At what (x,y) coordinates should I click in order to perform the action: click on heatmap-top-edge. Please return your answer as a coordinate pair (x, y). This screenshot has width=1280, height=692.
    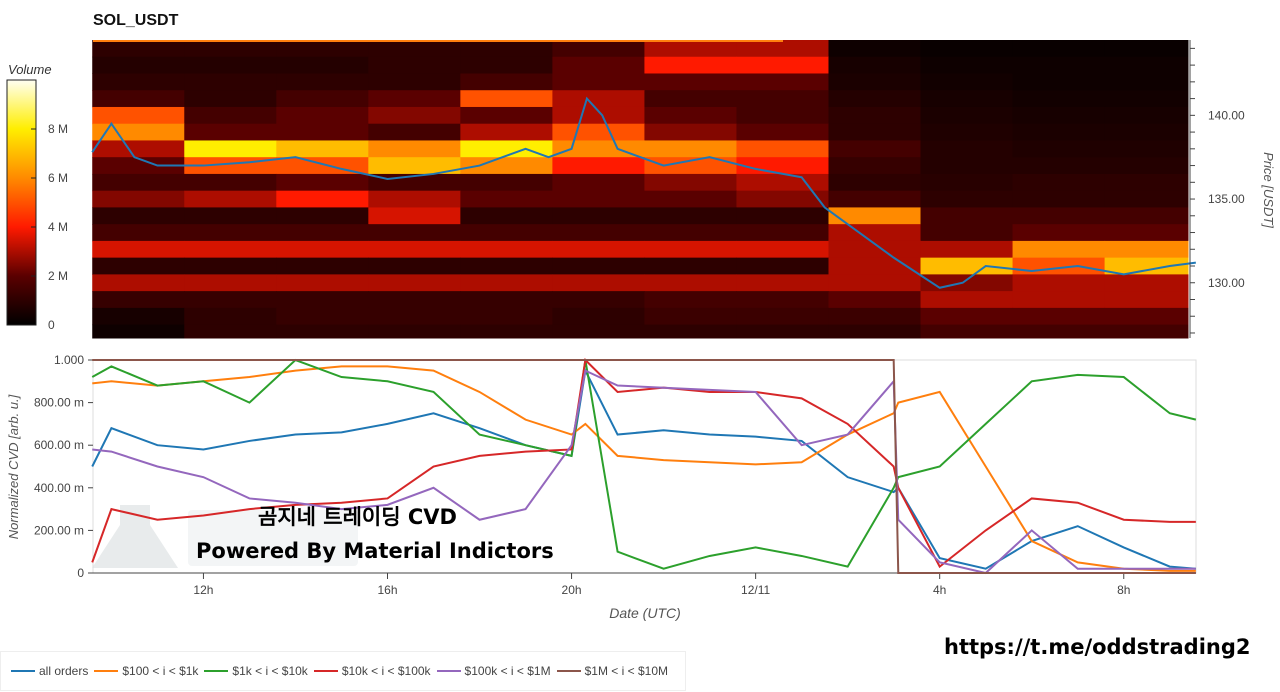
    Looking at the image, I should click on (438, 41).